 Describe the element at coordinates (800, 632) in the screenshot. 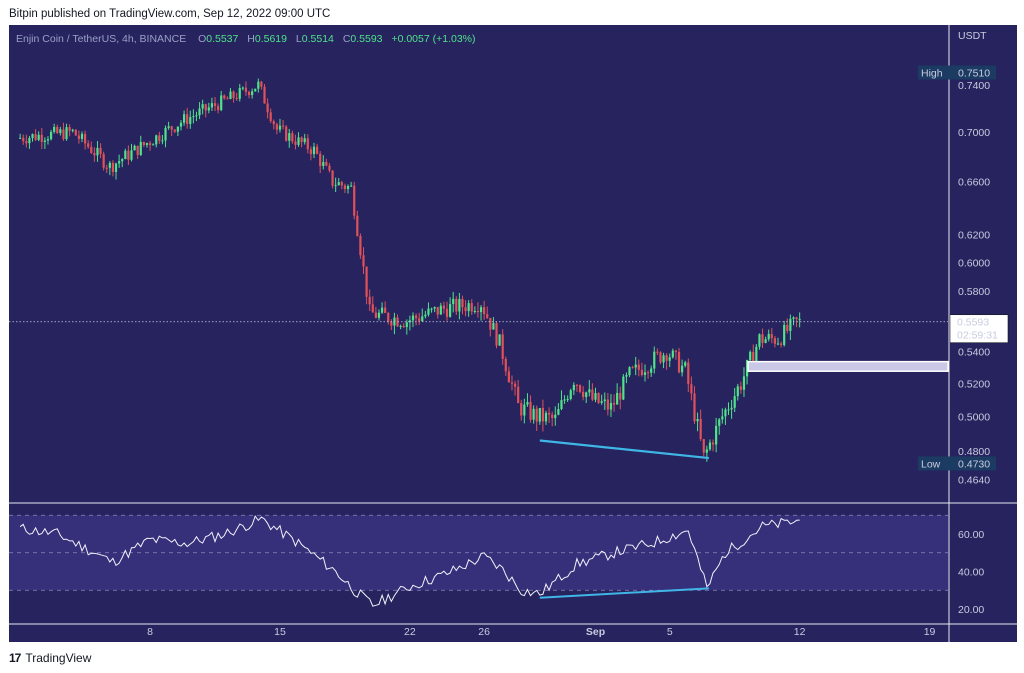

I see `time-tick-label: 12` at that location.